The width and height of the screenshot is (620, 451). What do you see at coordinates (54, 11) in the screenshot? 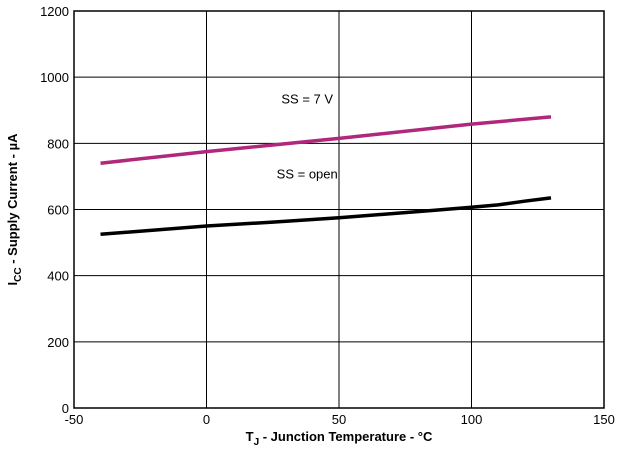
I see `y-tick-label: 1200` at bounding box center [54, 11].